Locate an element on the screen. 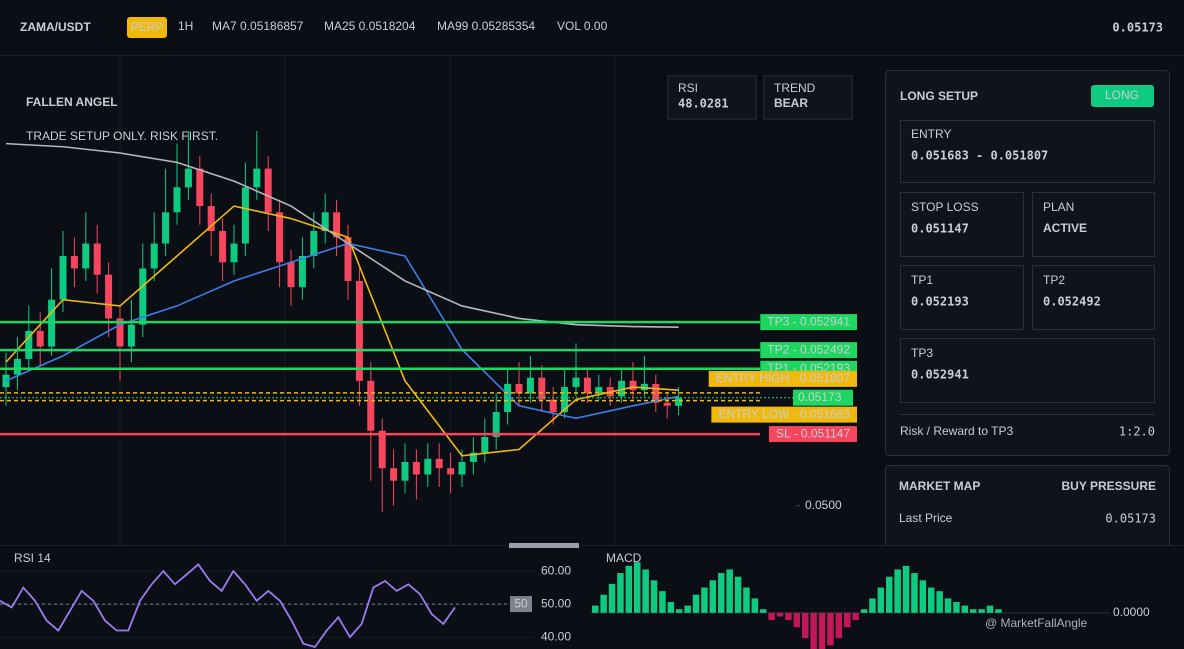  sl-value: 0.051147 is located at coordinates (940, 229).